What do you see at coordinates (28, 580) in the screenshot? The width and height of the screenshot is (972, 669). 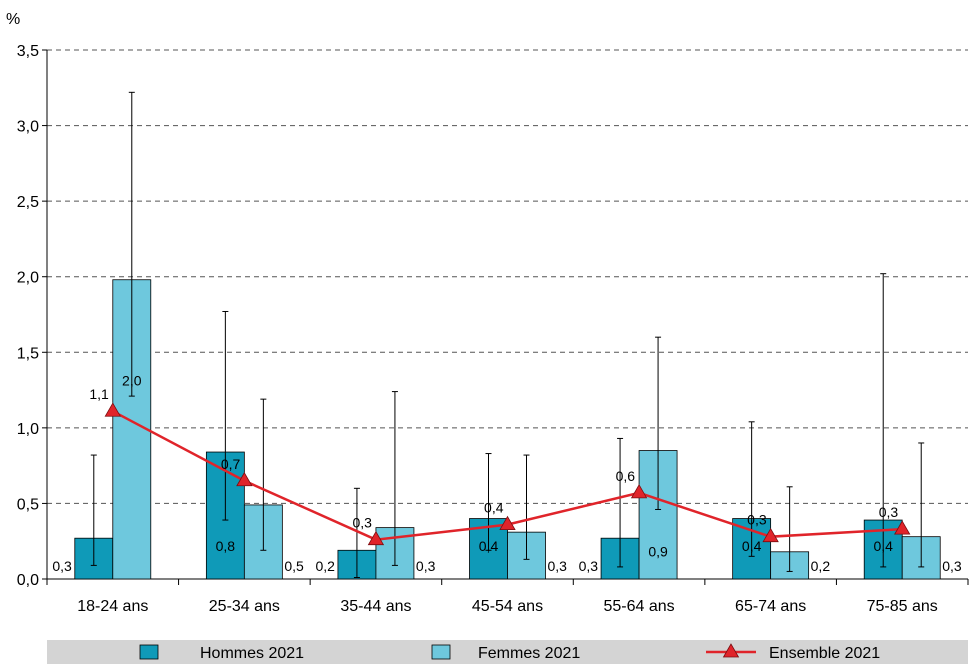 I see `y-tick-label: 0,0` at bounding box center [28, 580].